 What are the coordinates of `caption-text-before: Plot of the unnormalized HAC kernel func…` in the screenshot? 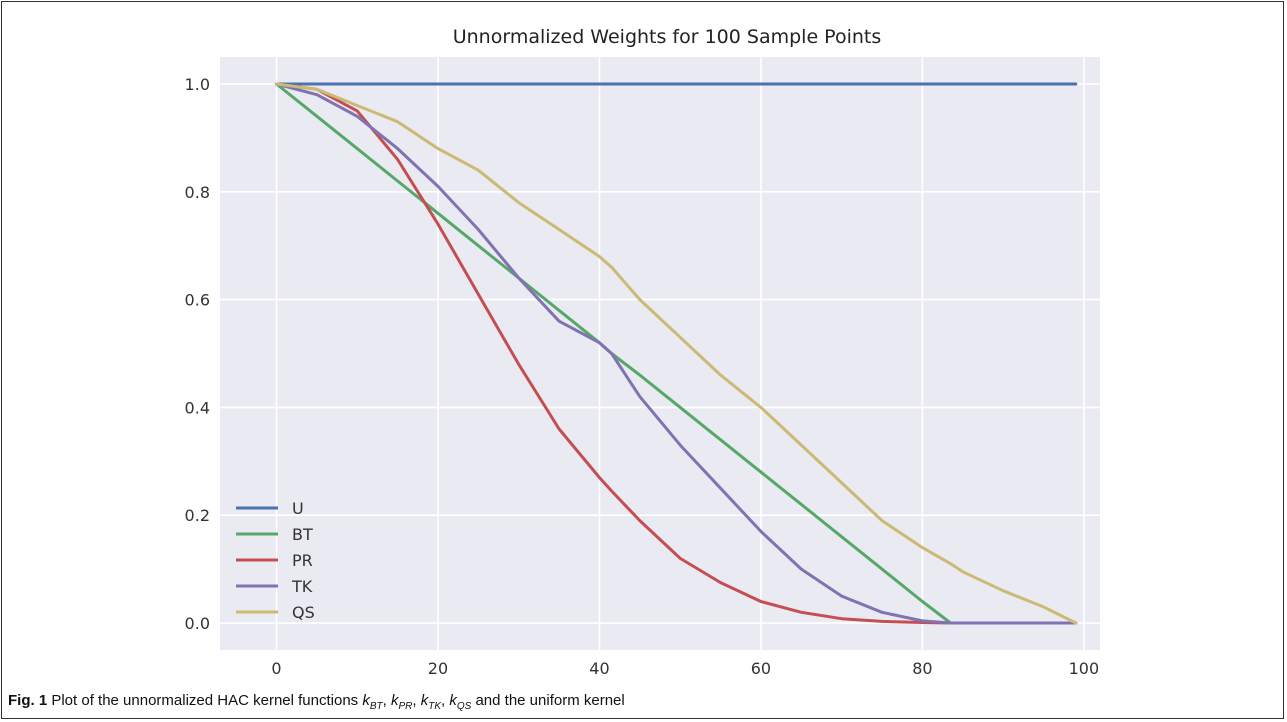 It's located at (205, 700).